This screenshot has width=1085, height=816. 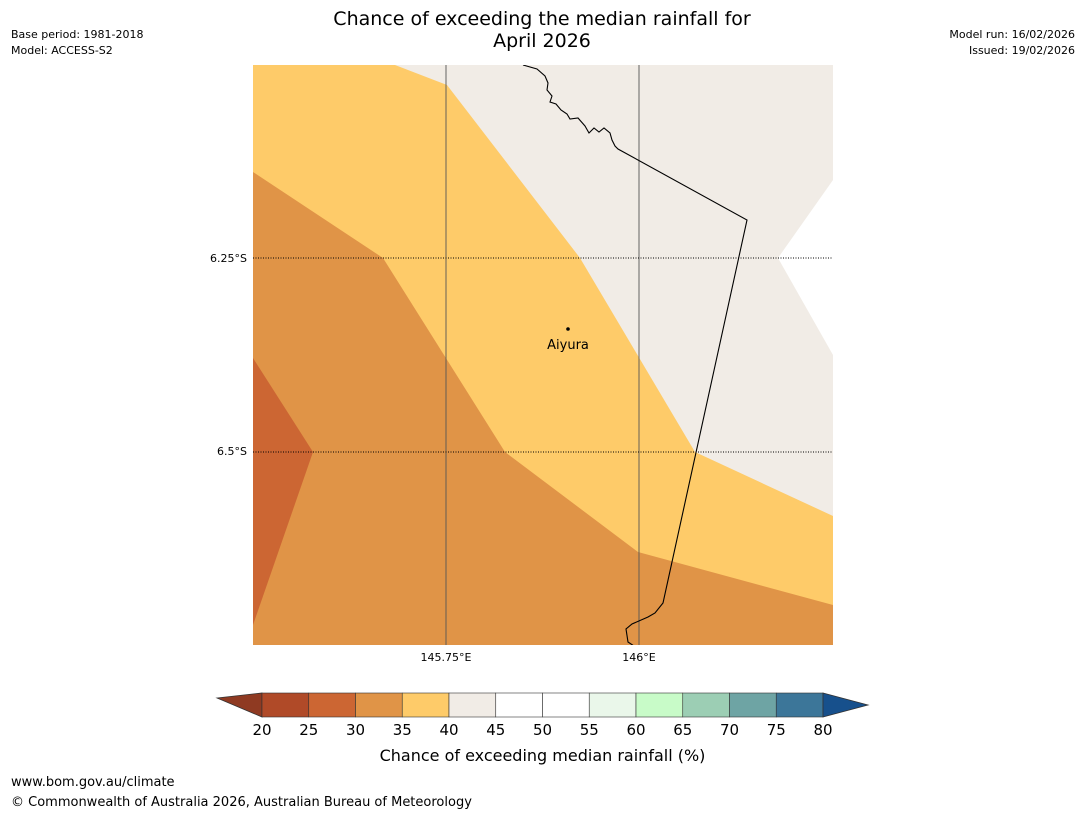 What do you see at coordinates (846, 705) in the screenshot?
I see `colorbar-extend-above` at bounding box center [846, 705].